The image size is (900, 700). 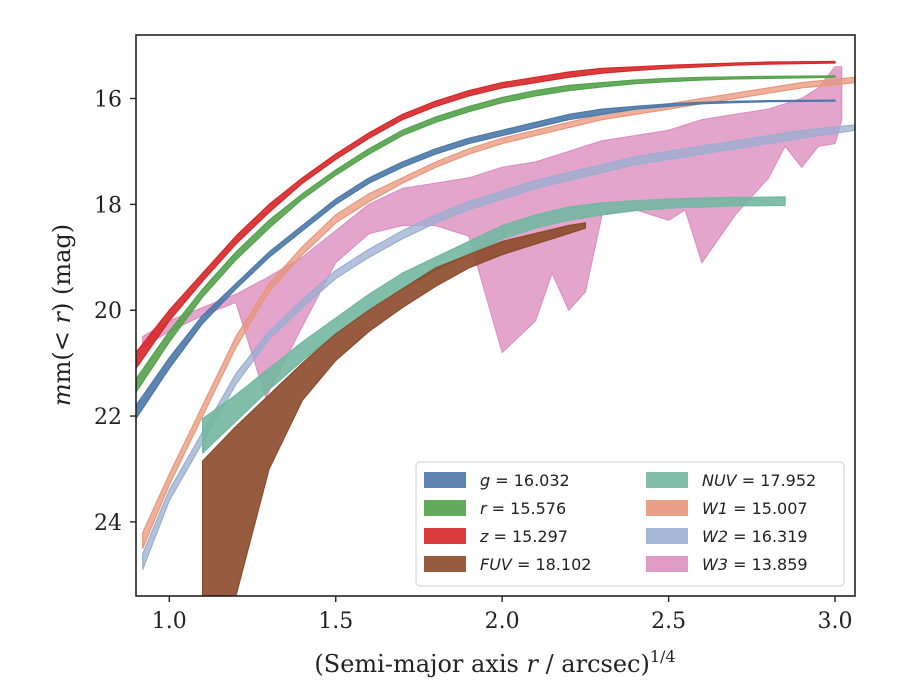 What do you see at coordinates (835, 621) in the screenshot?
I see `x-tick-label: 3.0` at bounding box center [835, 621].